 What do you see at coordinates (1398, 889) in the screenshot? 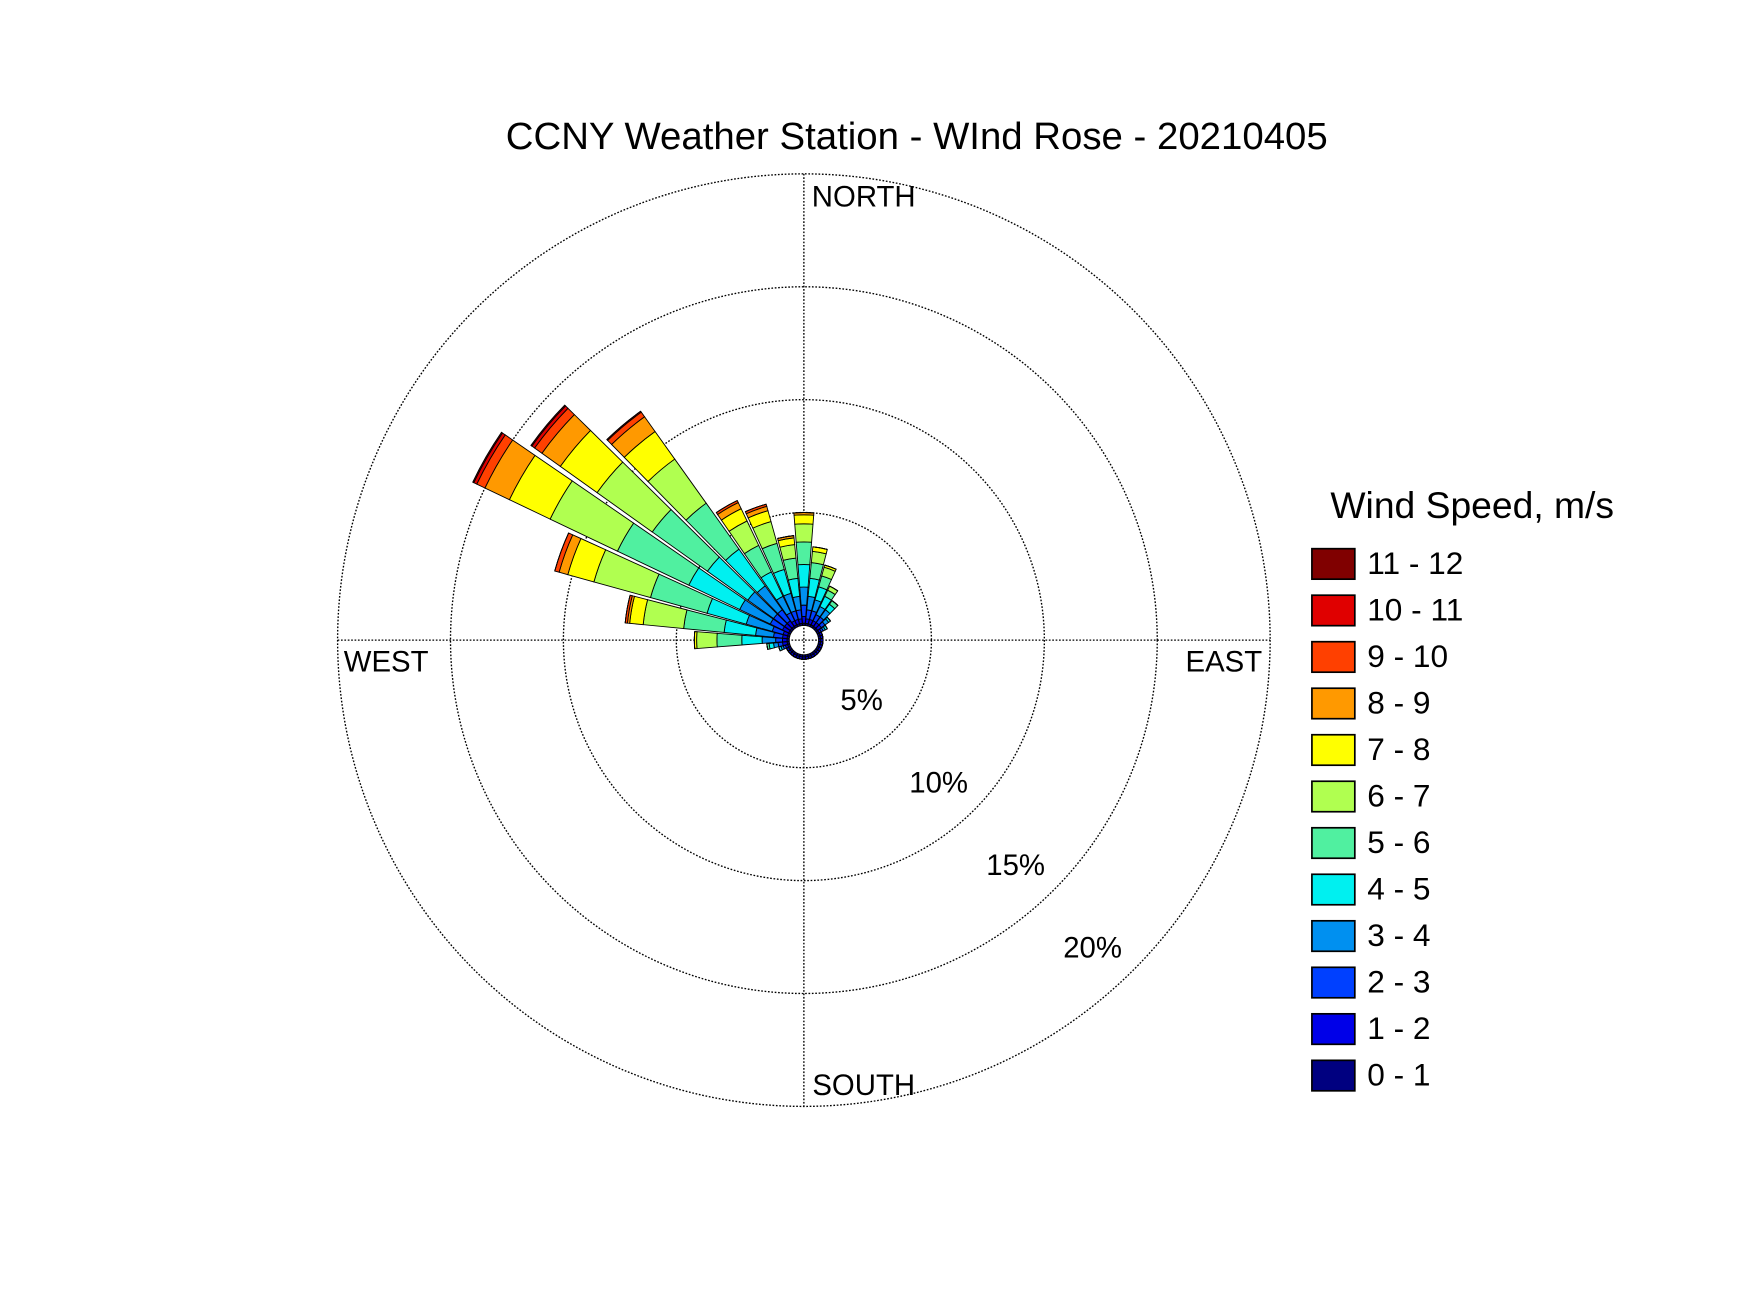
I see `legend-label: 4 - 5` at bounding box center [1398, 889].